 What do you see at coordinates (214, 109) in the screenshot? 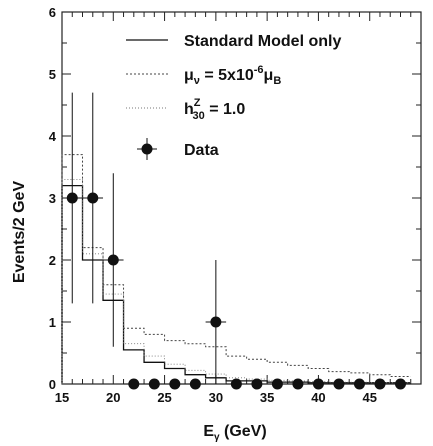
I see `legend-label-anomalous-coupling: hZ 30 = 1.0` at bounding box center [214, 109].